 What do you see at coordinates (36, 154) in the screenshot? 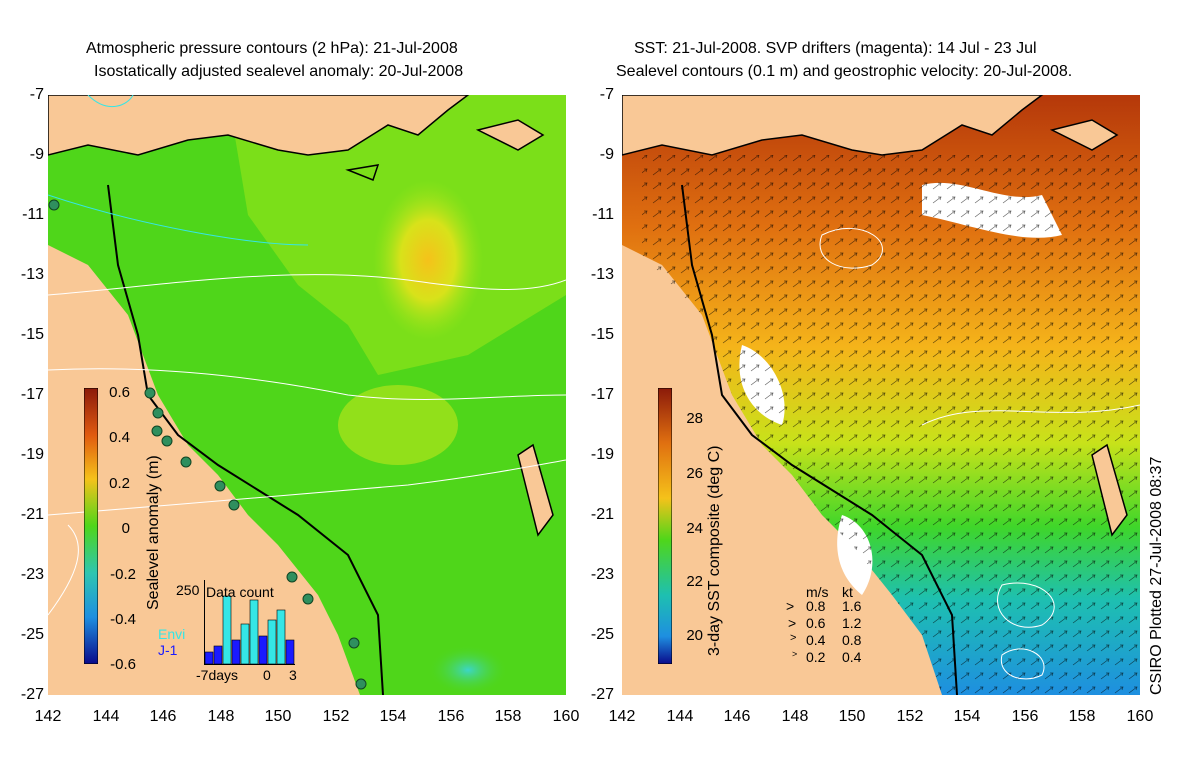
I see `ytick-left: -9` at bounding box center [36, 154].